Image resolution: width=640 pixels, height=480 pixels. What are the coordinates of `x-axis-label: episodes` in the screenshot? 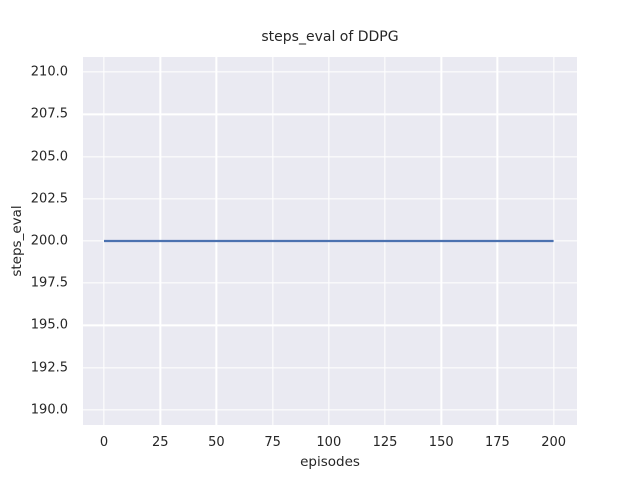 It's located at (330, 462).